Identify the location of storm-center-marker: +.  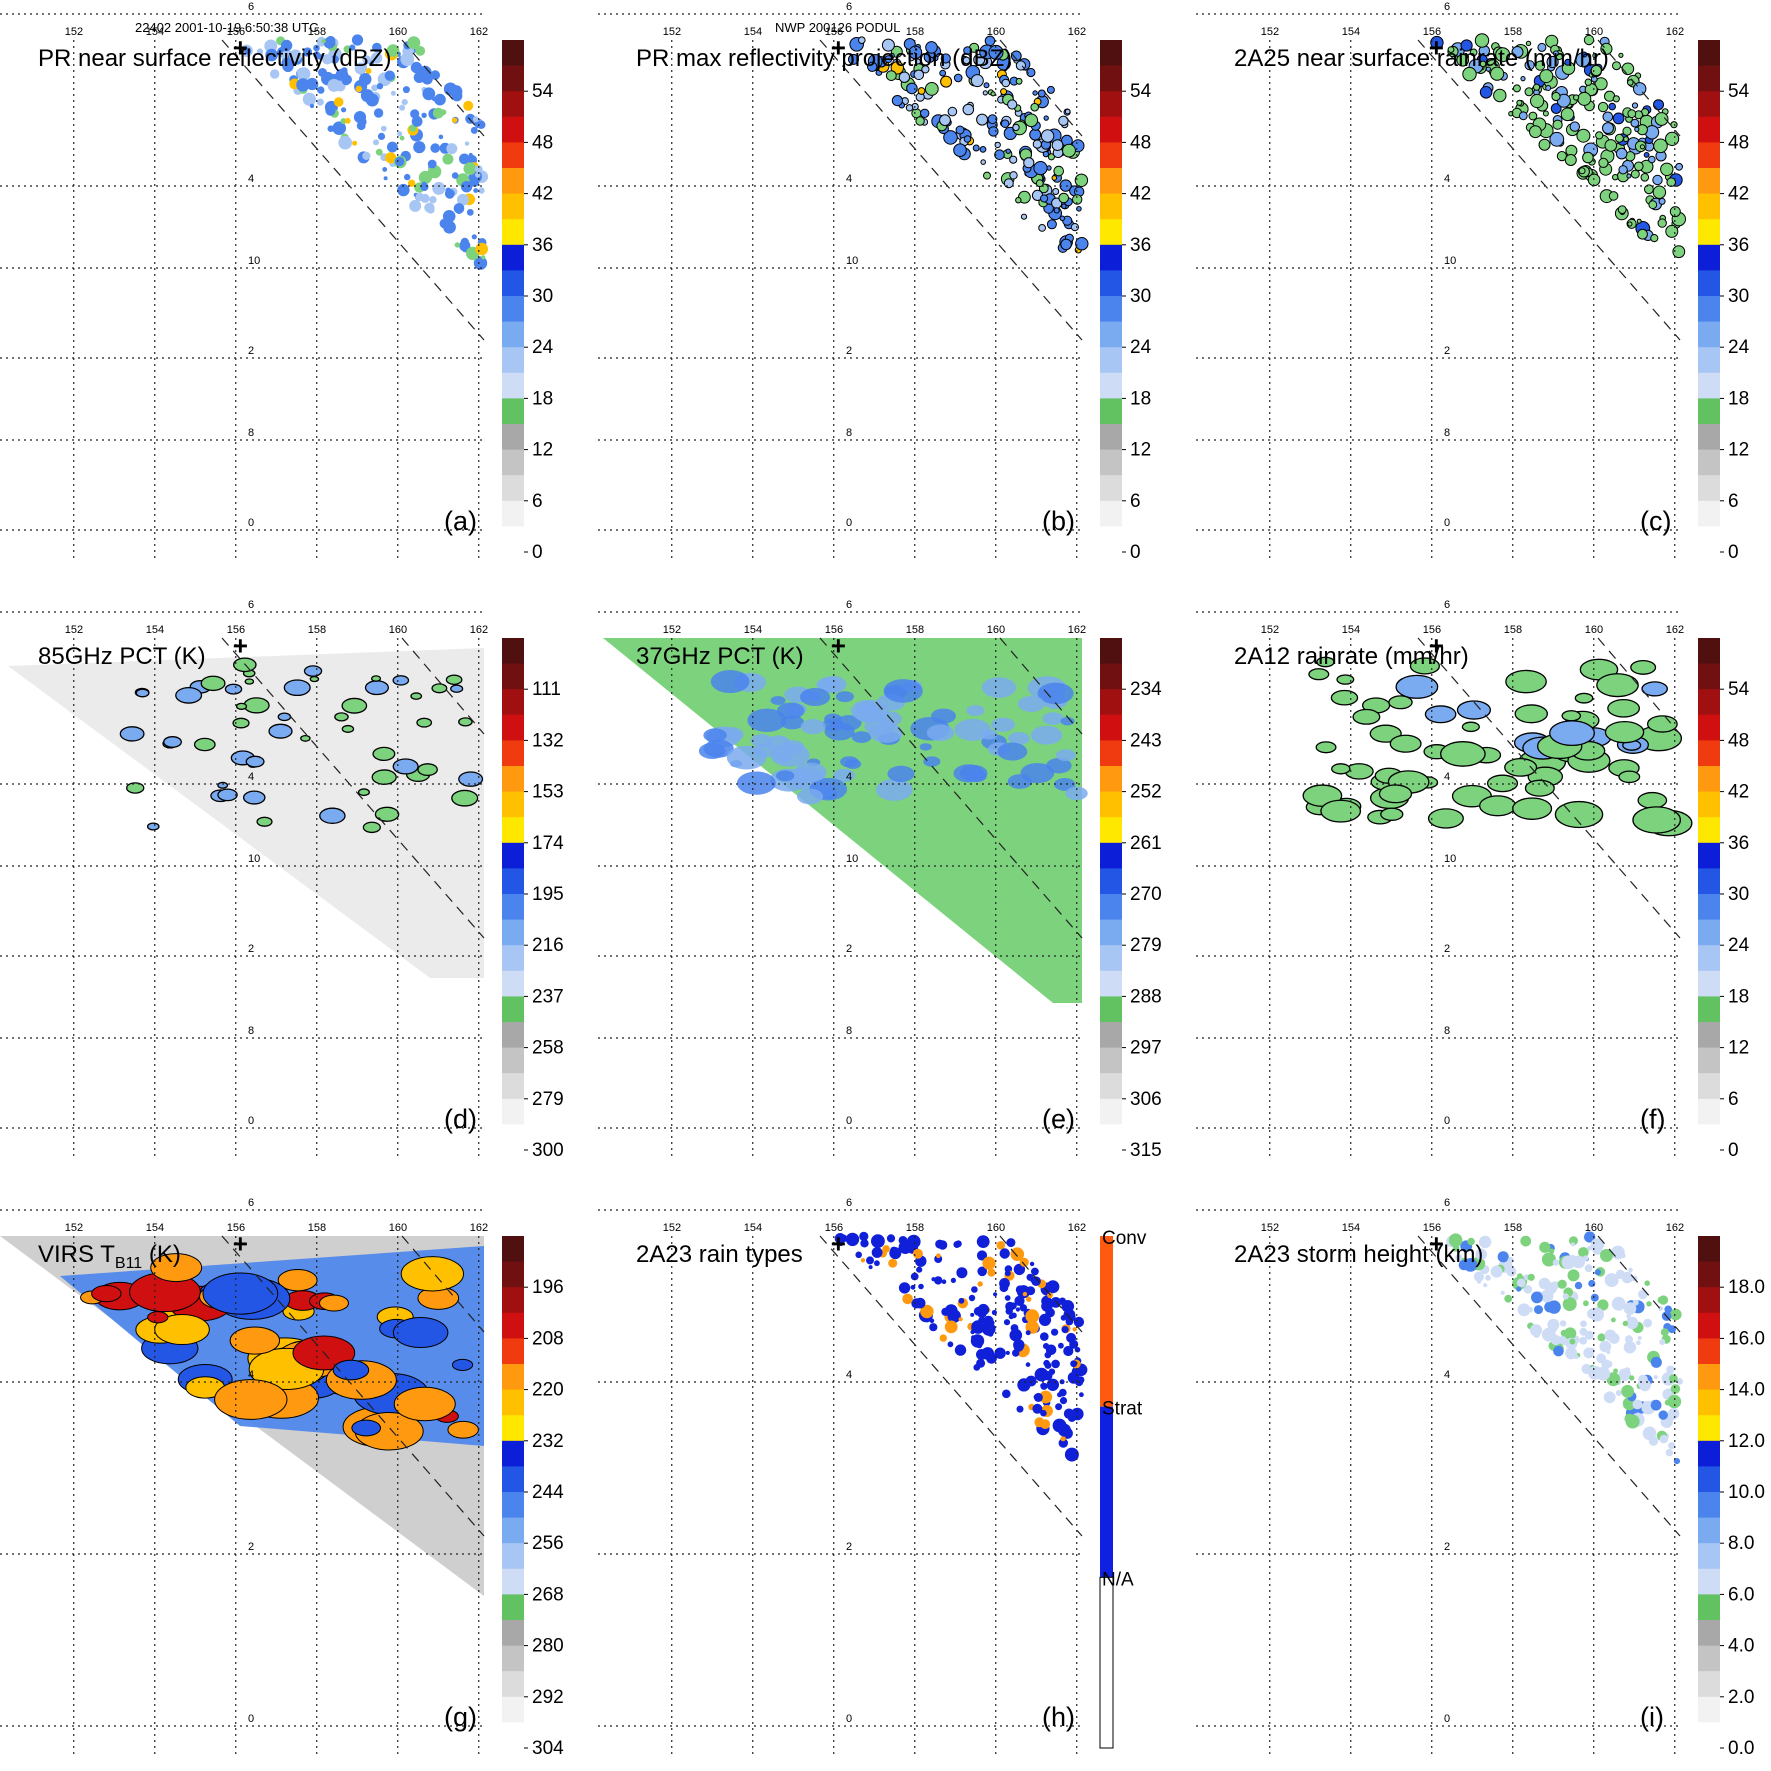
(1436, 47).